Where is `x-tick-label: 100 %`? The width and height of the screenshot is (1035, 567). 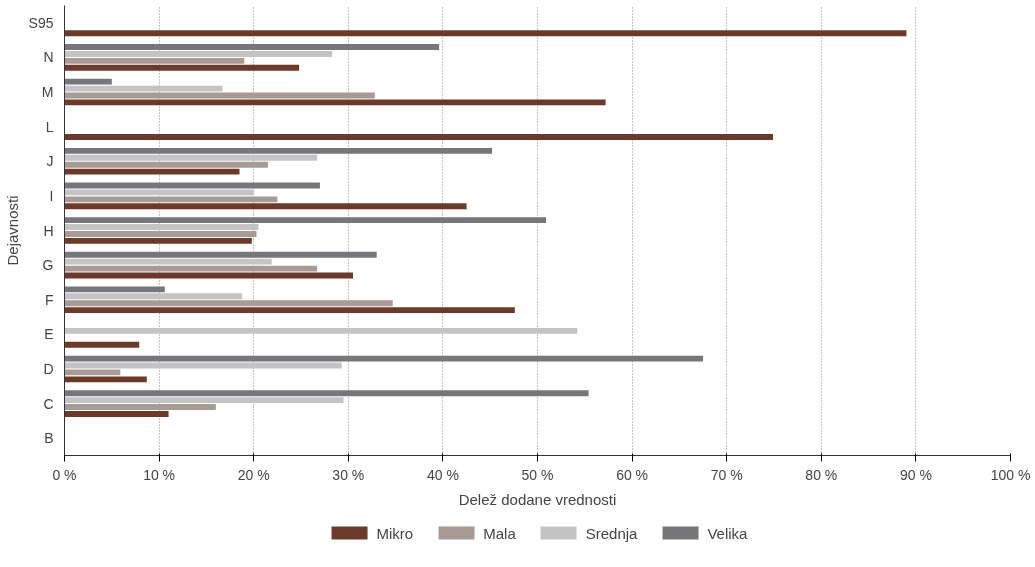 x-tick-label: 100 % is located at coordinates (1010, 474).